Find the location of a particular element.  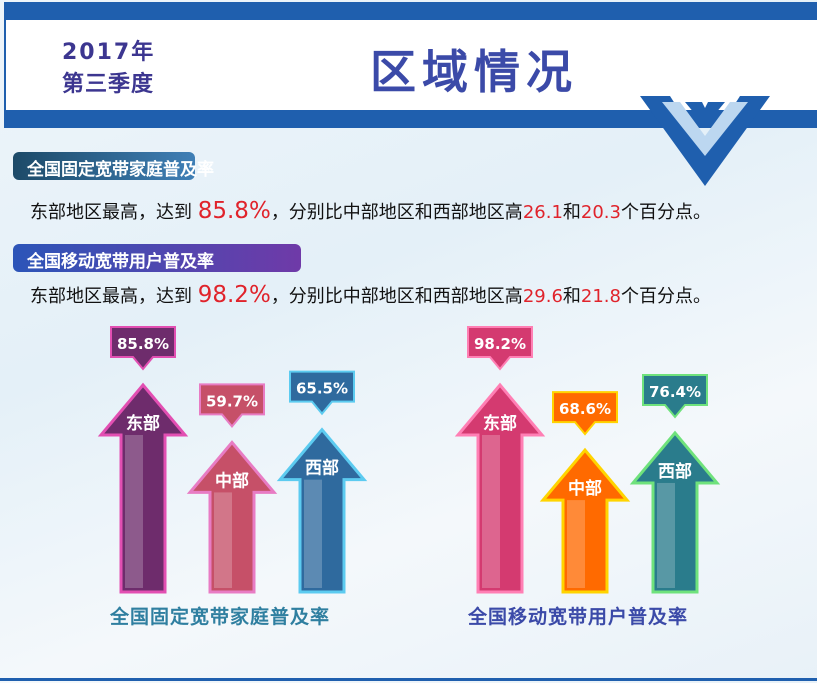

chevron-down-icon is located at coordinates (705, 141).